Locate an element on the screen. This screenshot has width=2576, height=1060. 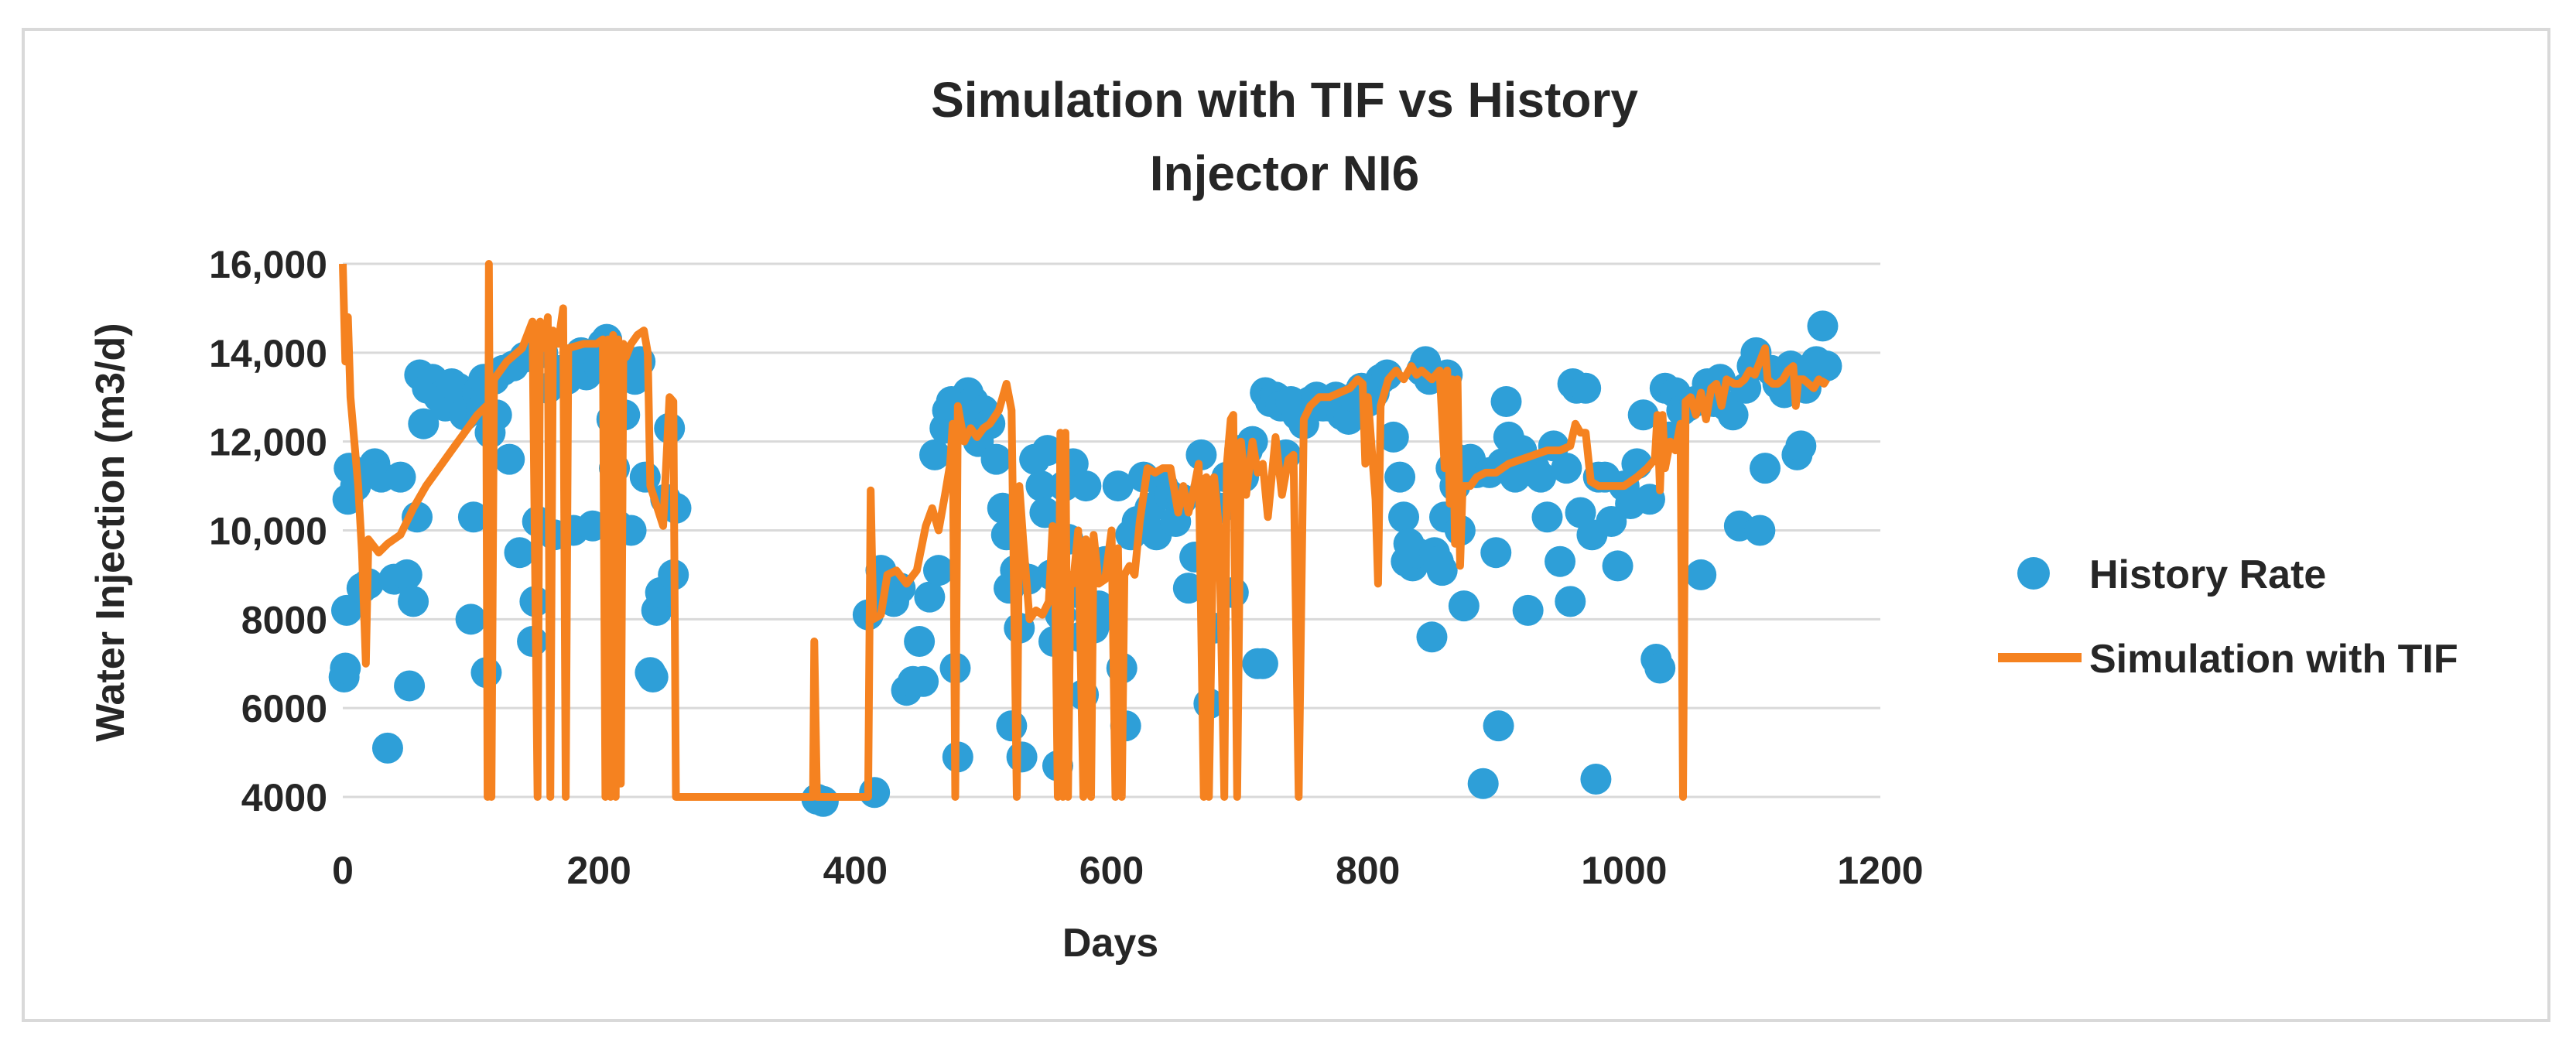
x-tick-label: 800 is located at coordinates (1368, 871).